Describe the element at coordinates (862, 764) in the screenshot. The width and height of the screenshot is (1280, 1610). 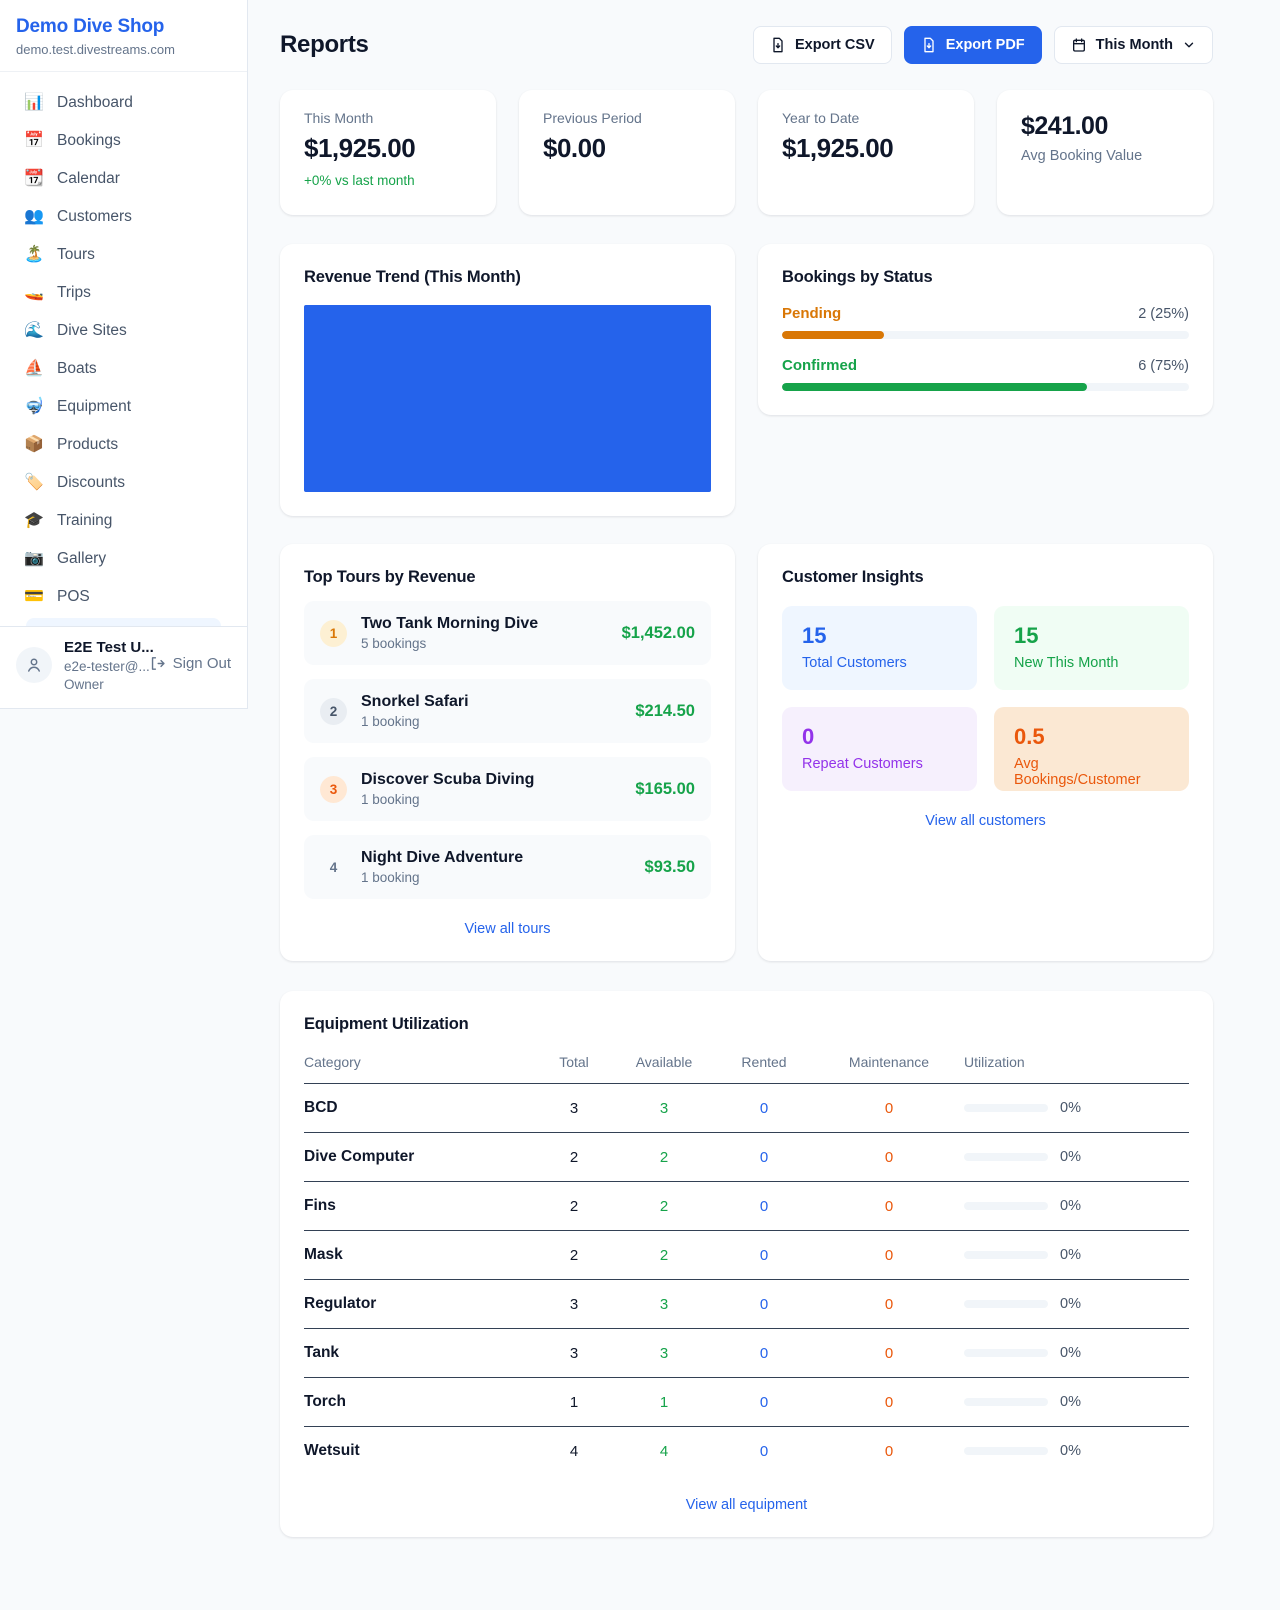
I see `tile-label: Repeat Customers` at that location.